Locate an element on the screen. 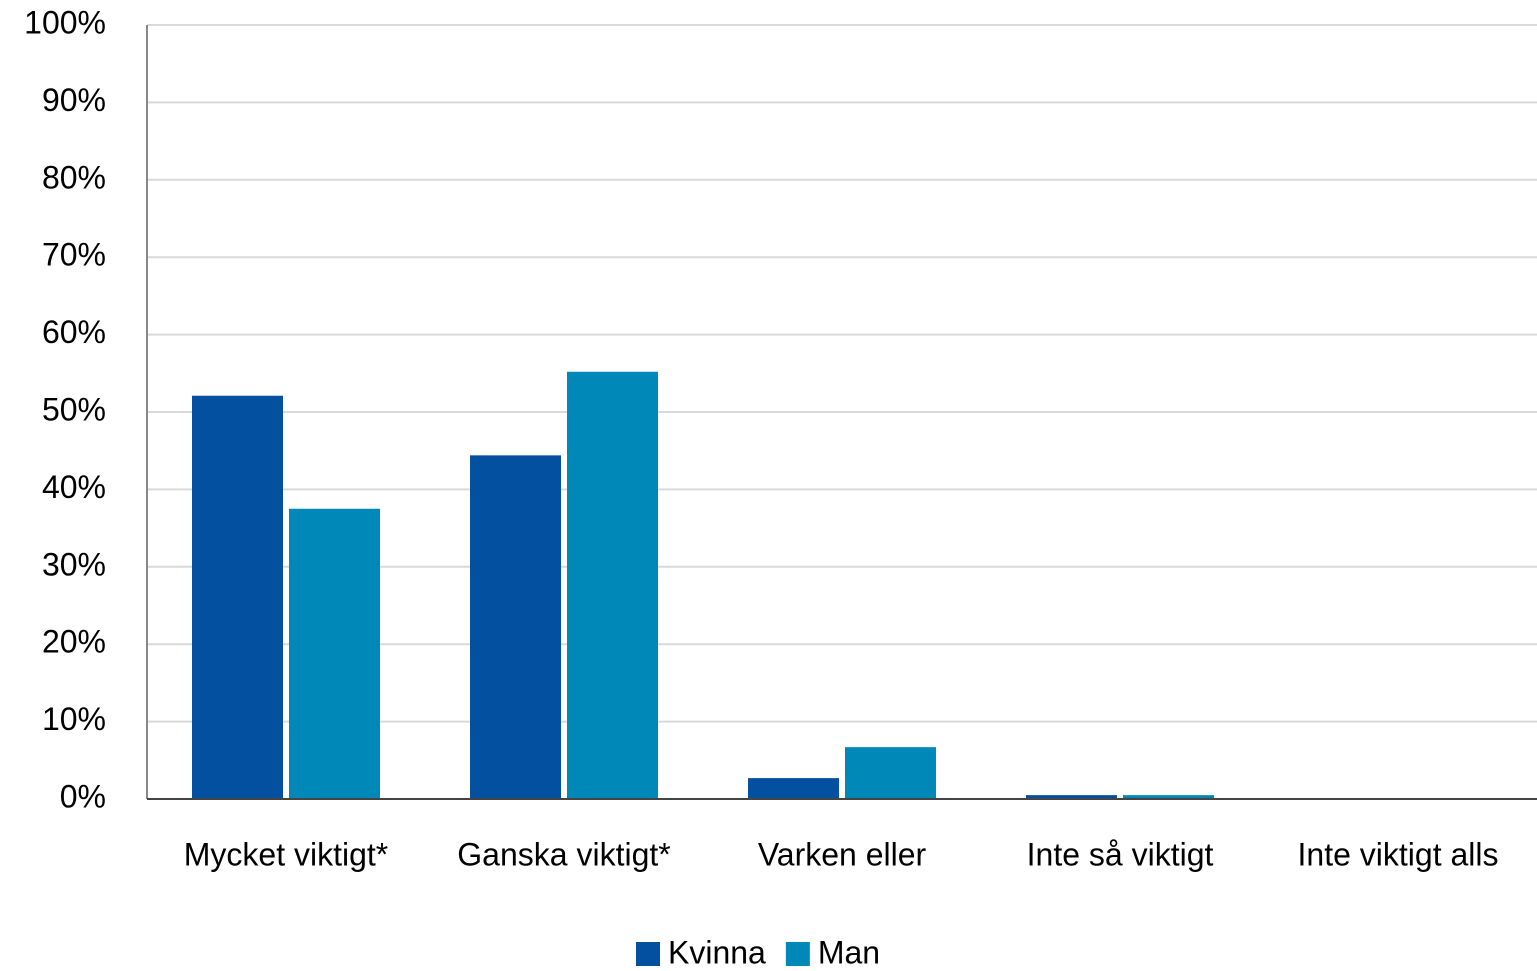 The width and height of the screenshot is (1537, 971). legend-label: Man is located at coordinates (849, 952).